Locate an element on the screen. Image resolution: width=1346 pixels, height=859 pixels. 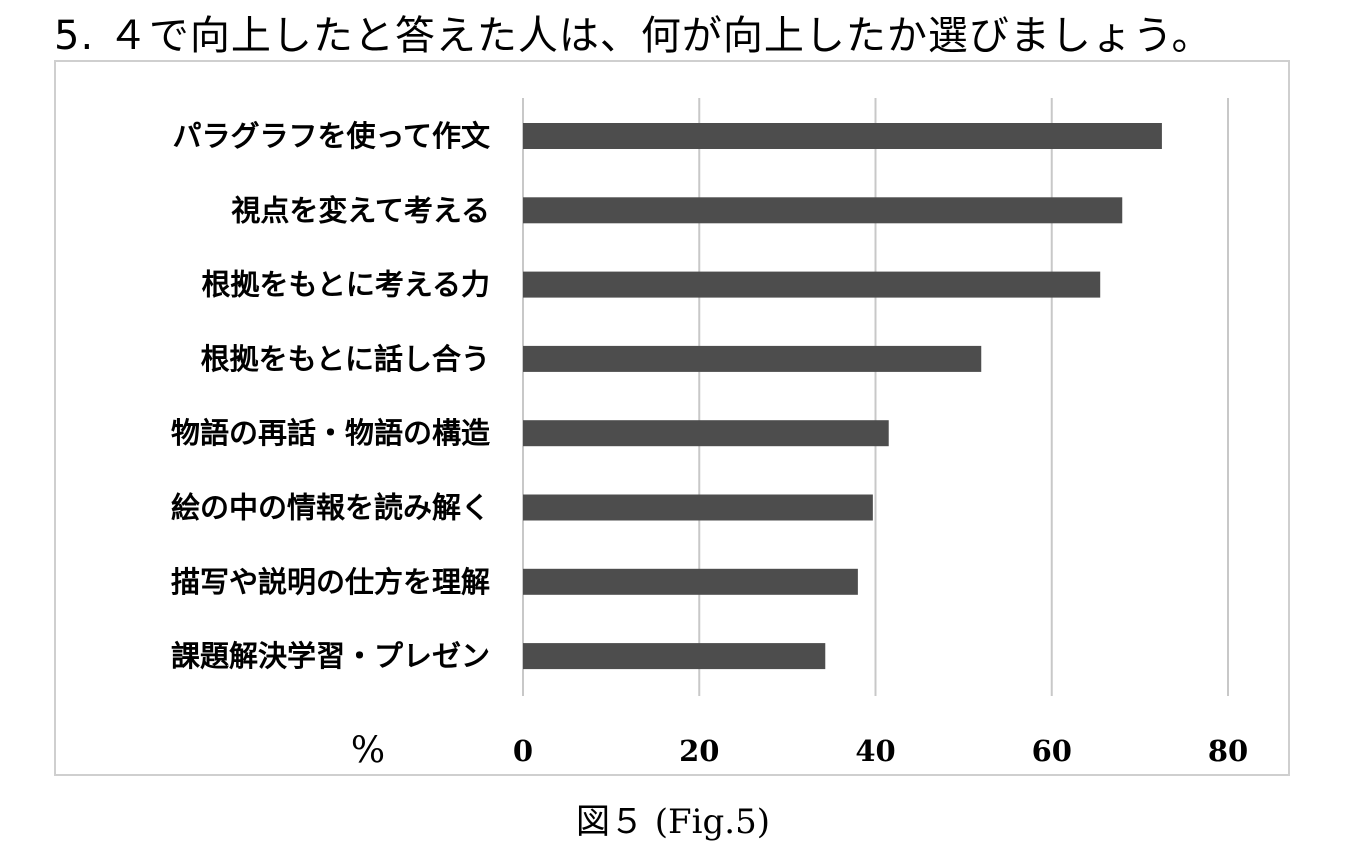
x-tick-label: 60 is located at coordinates (1052, 751).